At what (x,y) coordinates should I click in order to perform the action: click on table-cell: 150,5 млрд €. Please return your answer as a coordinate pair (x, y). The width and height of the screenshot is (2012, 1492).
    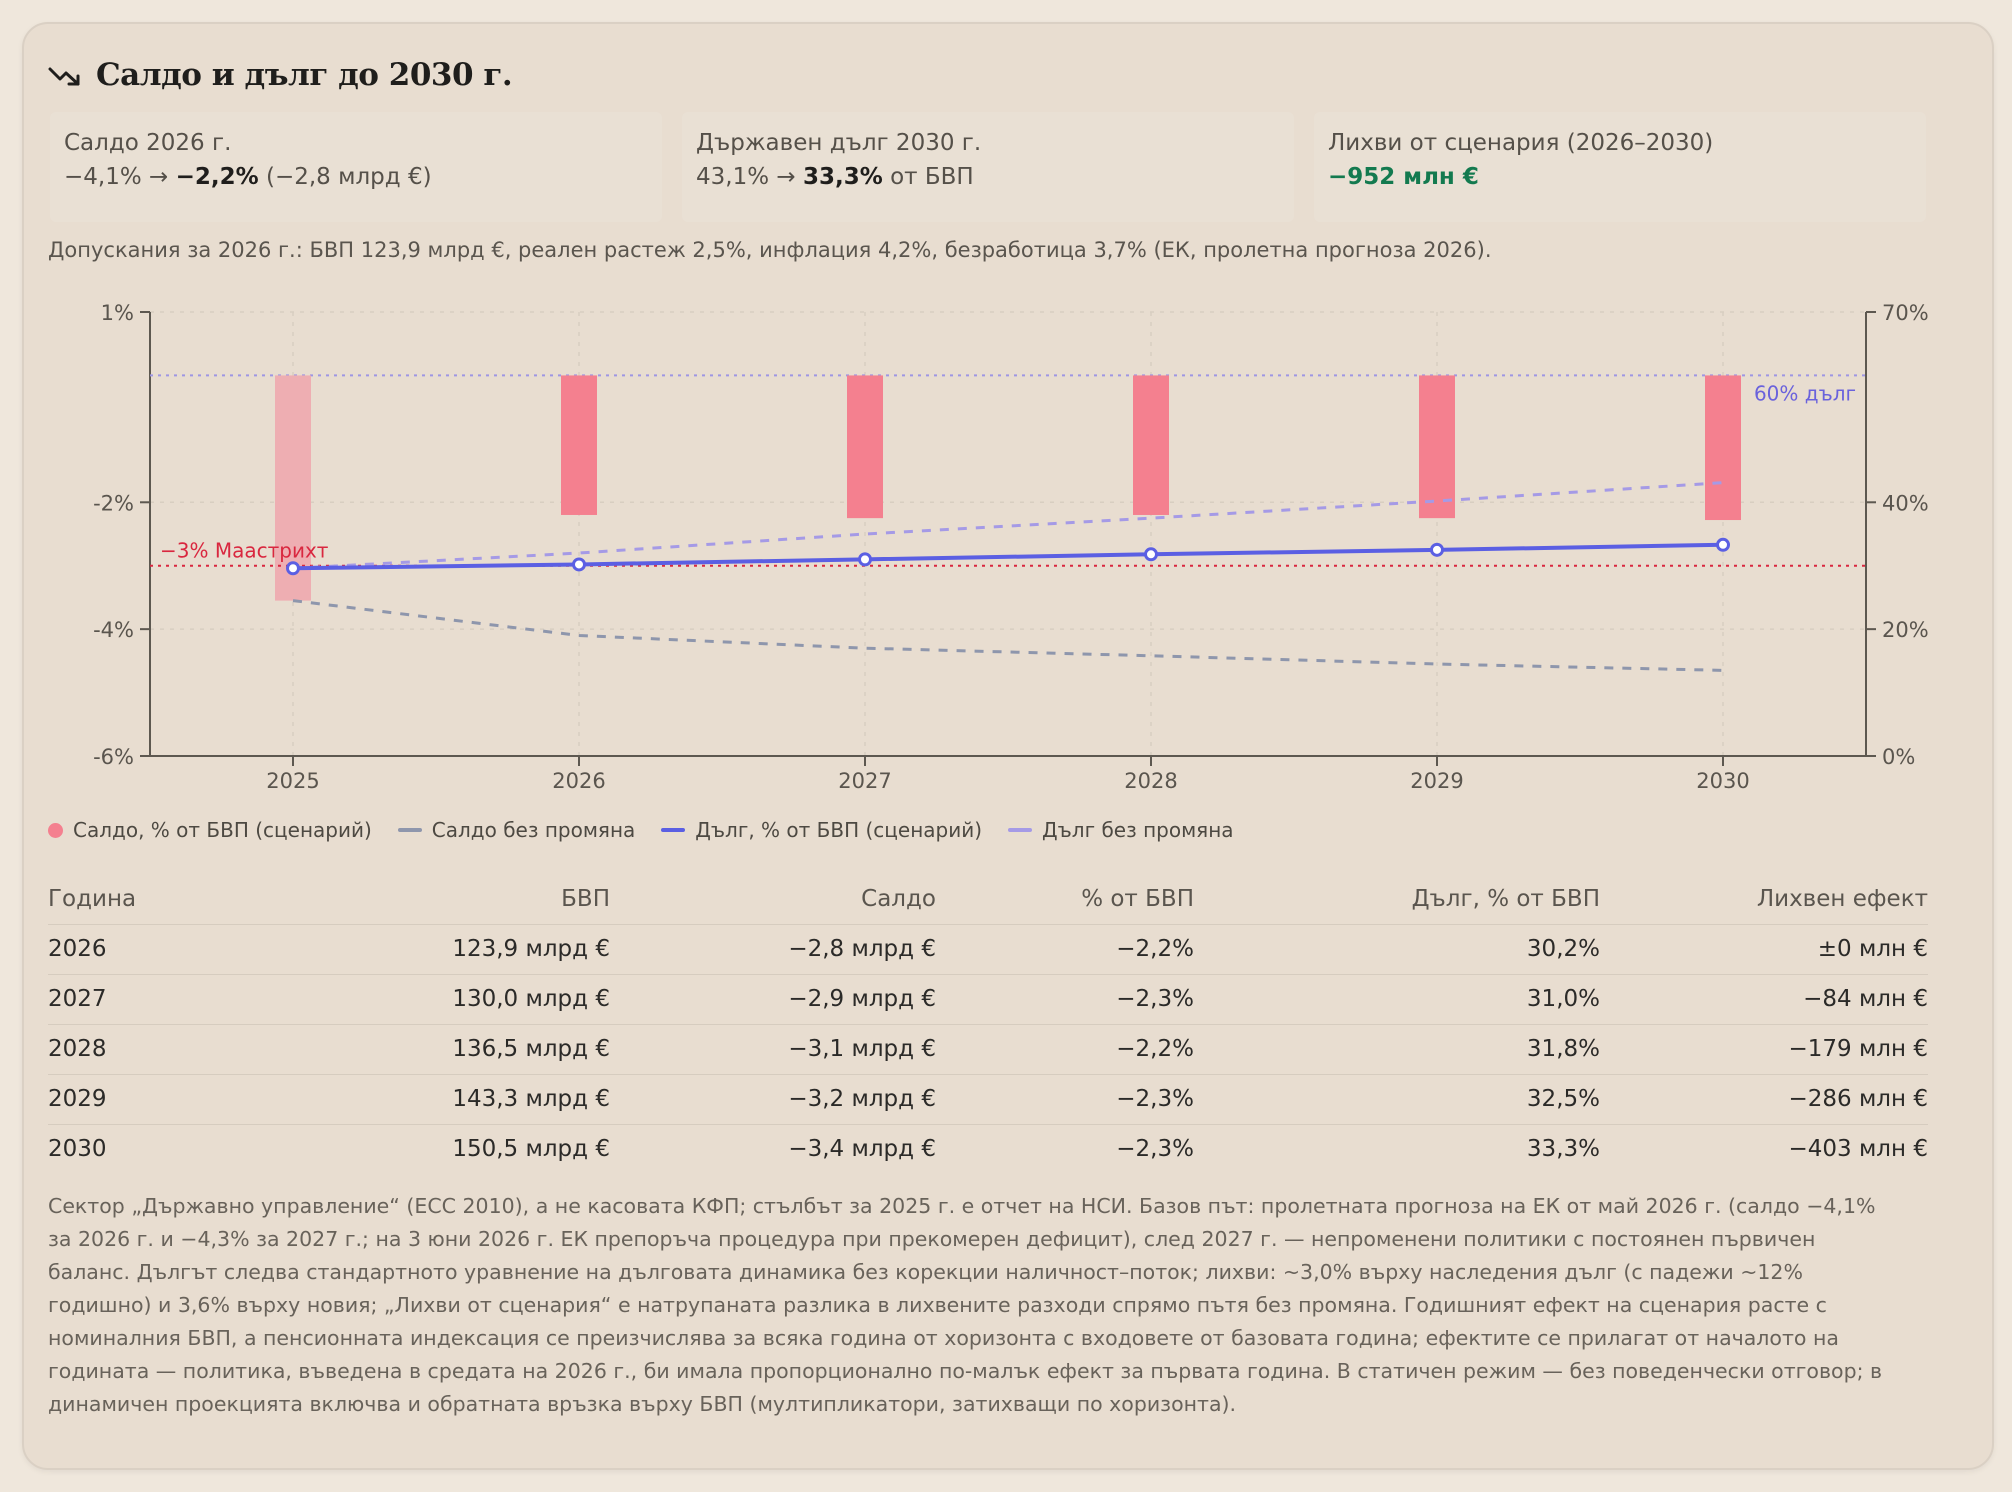
    Looking at the image, I should click on (531, 1149).